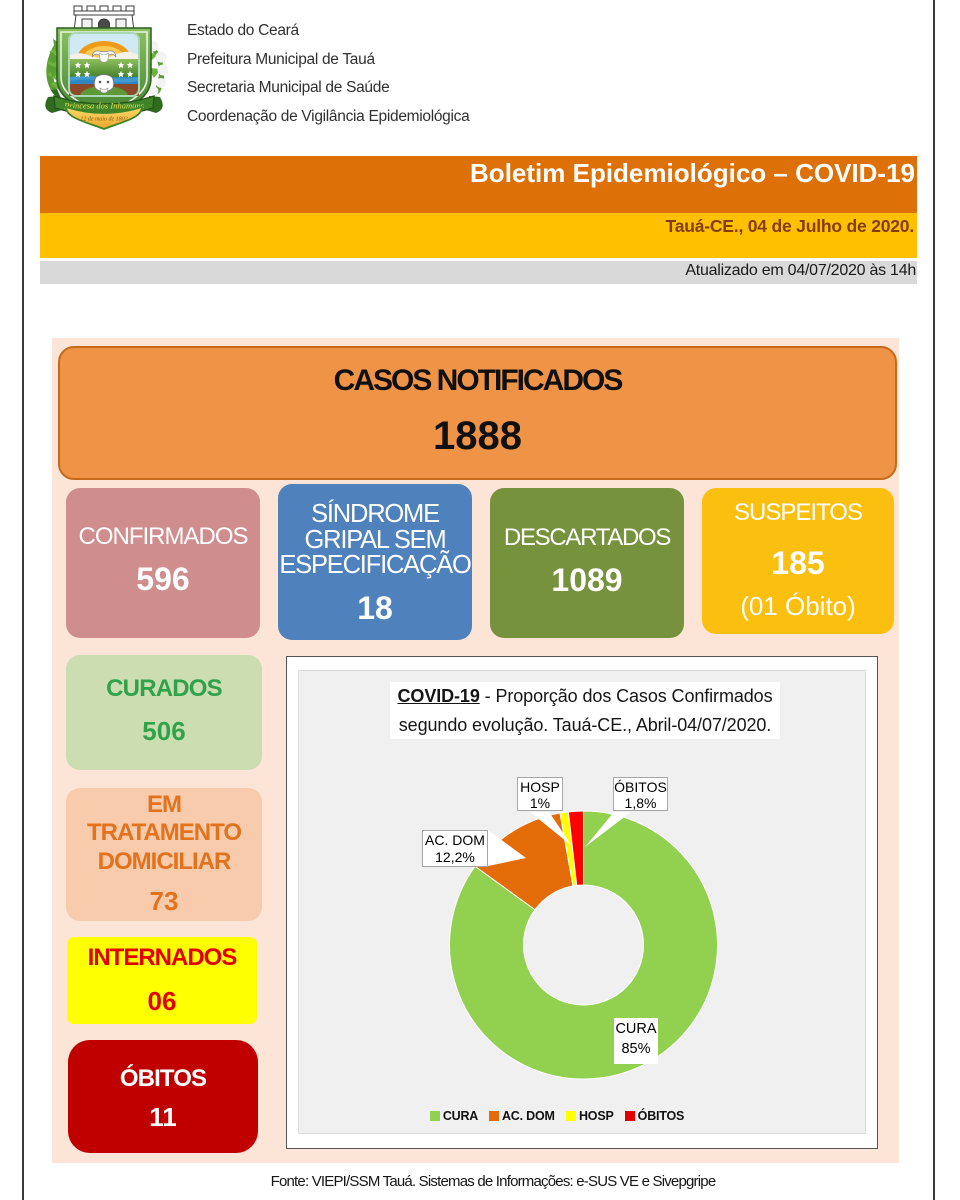 This screenshot has width=960, height=1200. I want to click on svg-text: Princesa dos Inhamuns, so click(103, 106).